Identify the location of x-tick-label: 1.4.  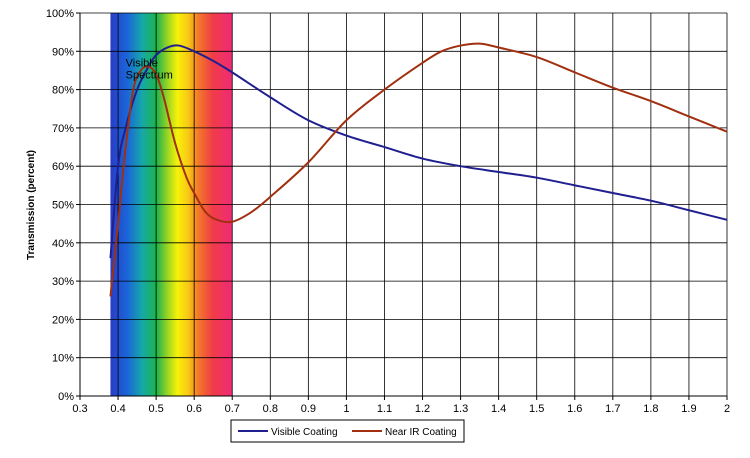
(498, 409).